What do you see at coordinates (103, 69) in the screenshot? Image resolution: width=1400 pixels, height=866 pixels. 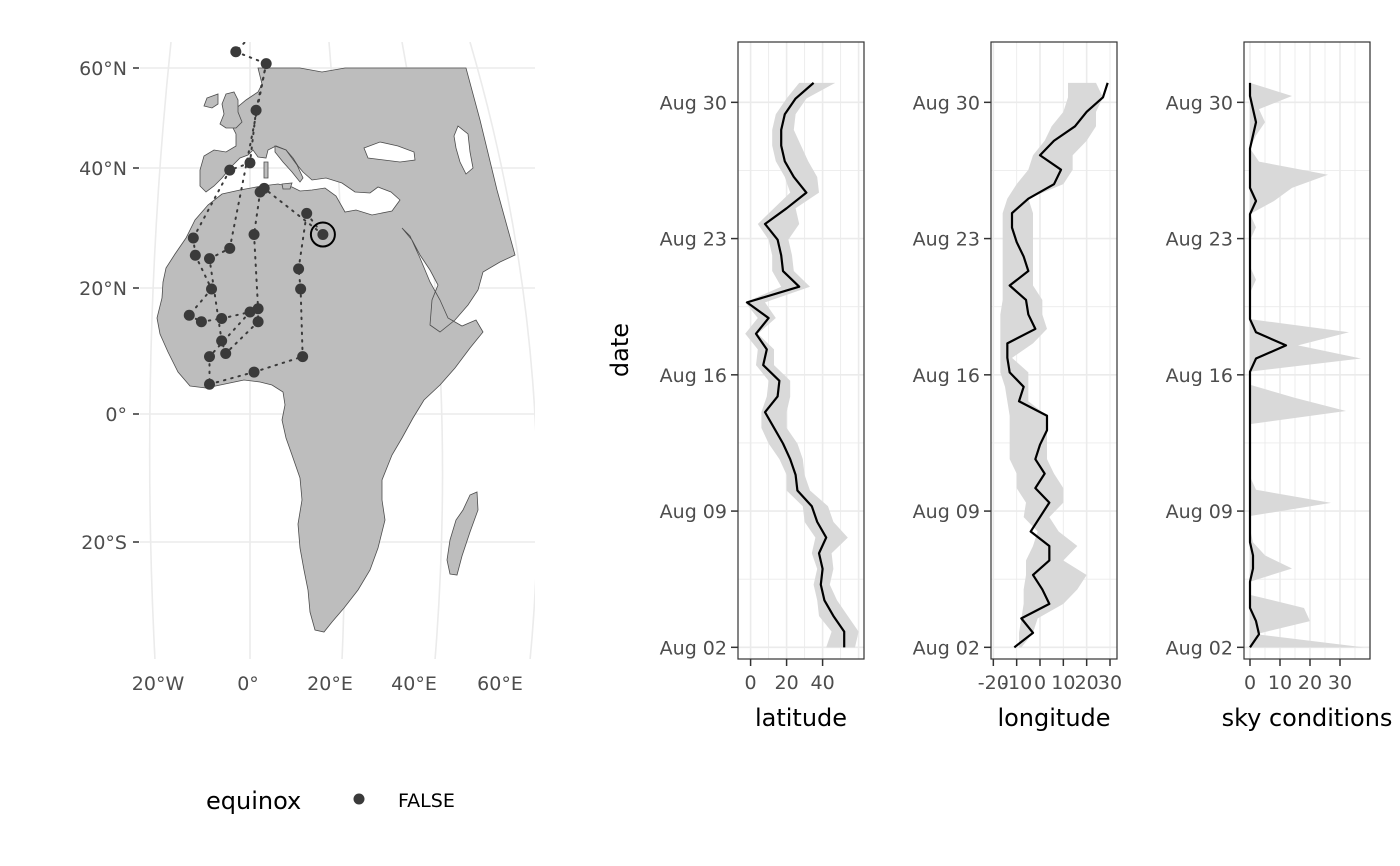 I see `map-y-tick-label: 60°N` at bounding box center [103, 69].